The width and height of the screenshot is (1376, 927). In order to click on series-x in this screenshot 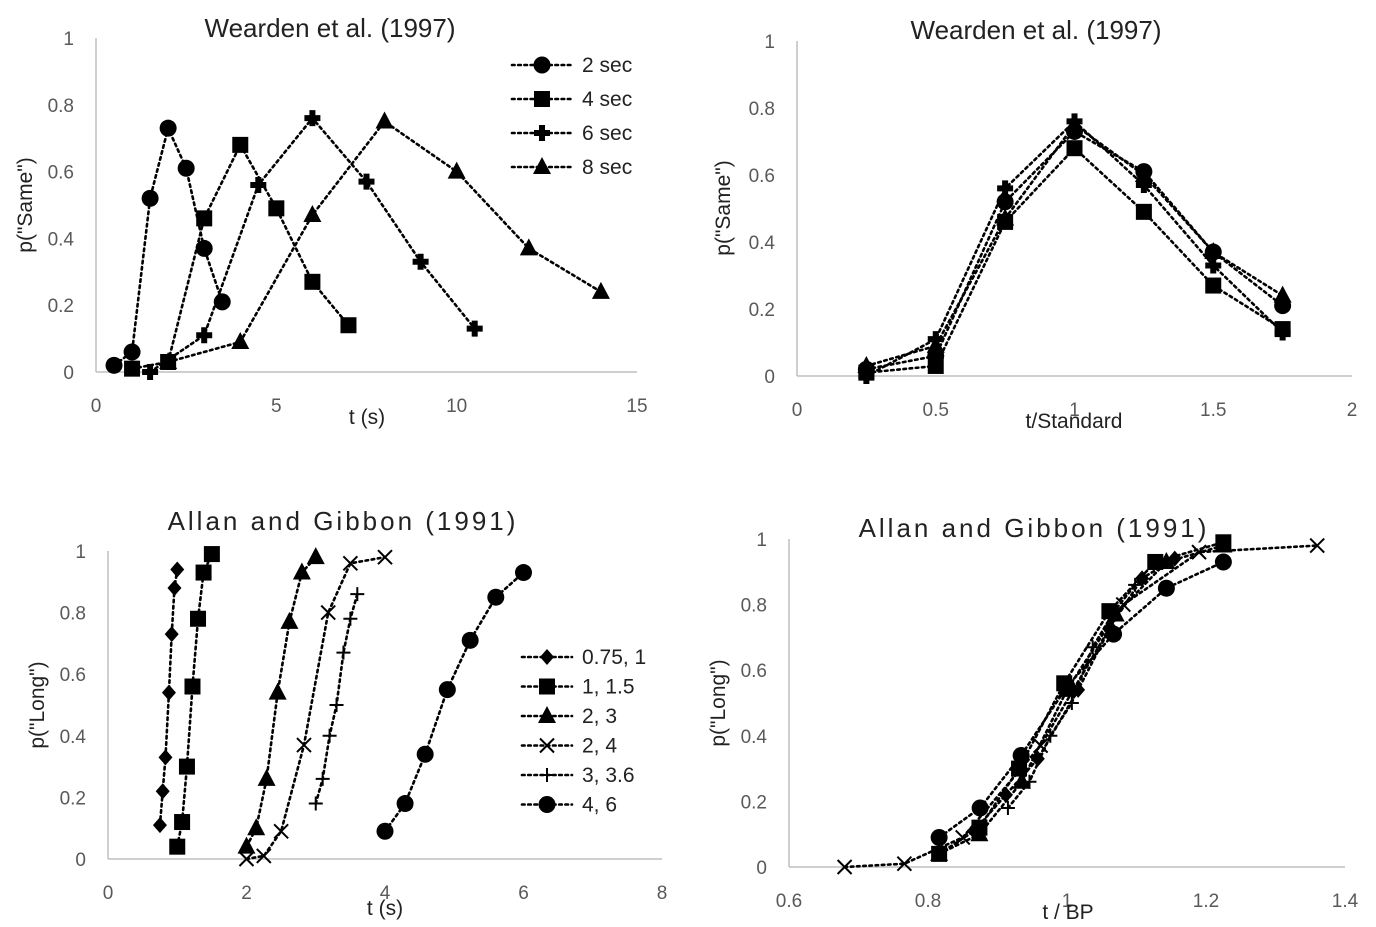, I will do `click(1080, 706)`.